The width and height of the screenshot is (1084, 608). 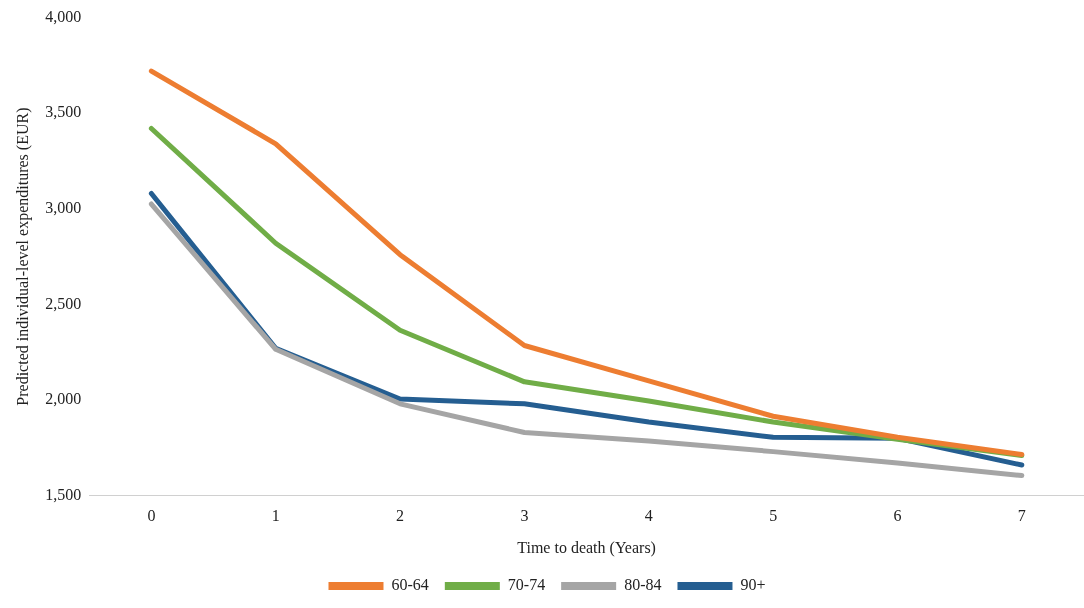 I want to click on legend-label: 70-74, so click(x=526, y=585).